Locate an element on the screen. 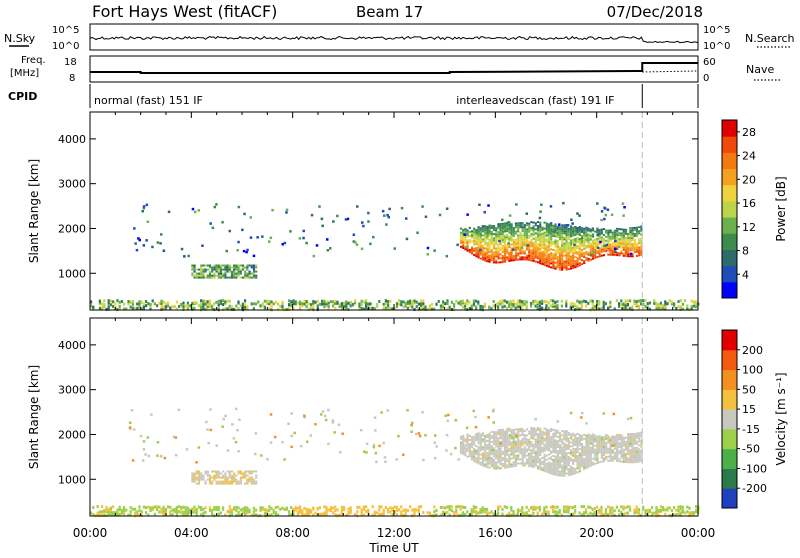  colorbar-tick-label: 12 is located at coordinates (749, 227).